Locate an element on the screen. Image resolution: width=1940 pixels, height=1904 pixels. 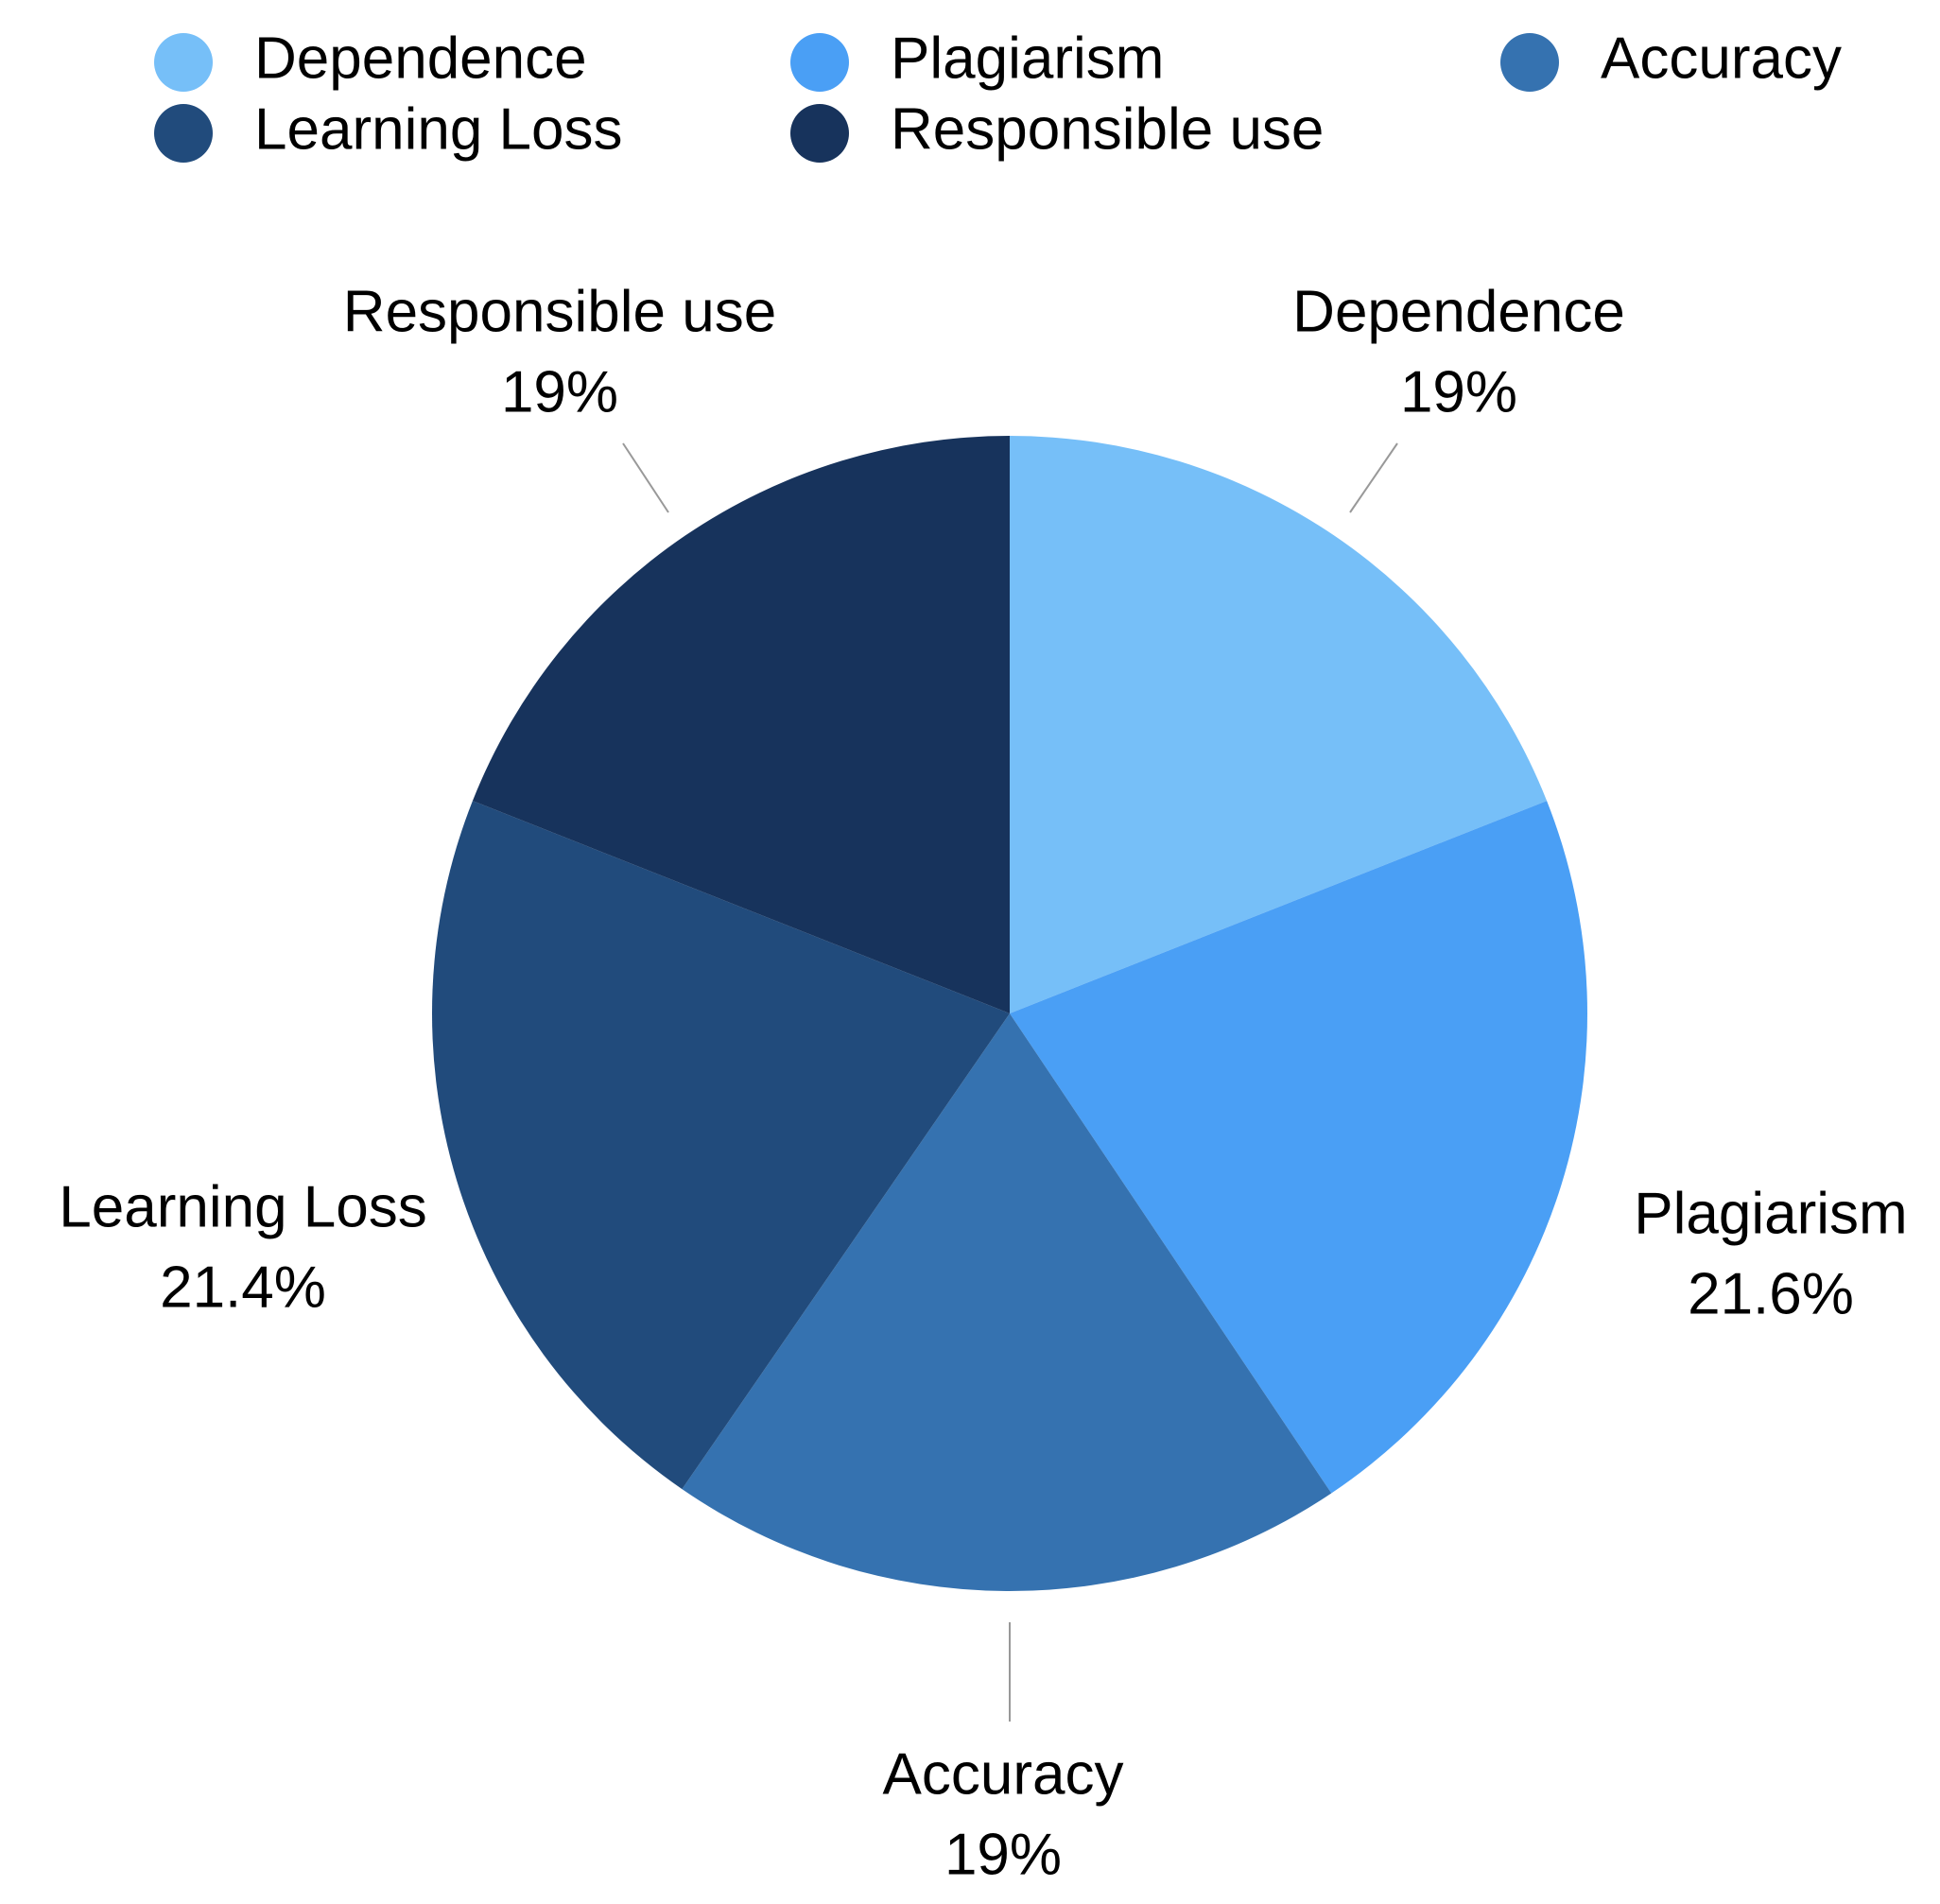
slice-label: Accuracy is located at coordinates (1004, 1774).